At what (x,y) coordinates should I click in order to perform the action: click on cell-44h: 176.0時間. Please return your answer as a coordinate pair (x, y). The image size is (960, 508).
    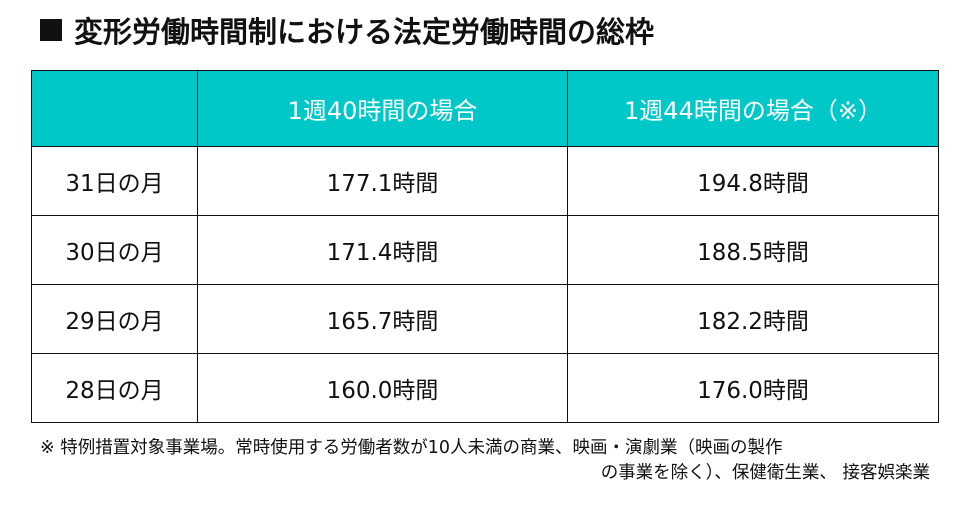
    Looking at the image, I should click on (753, 388).